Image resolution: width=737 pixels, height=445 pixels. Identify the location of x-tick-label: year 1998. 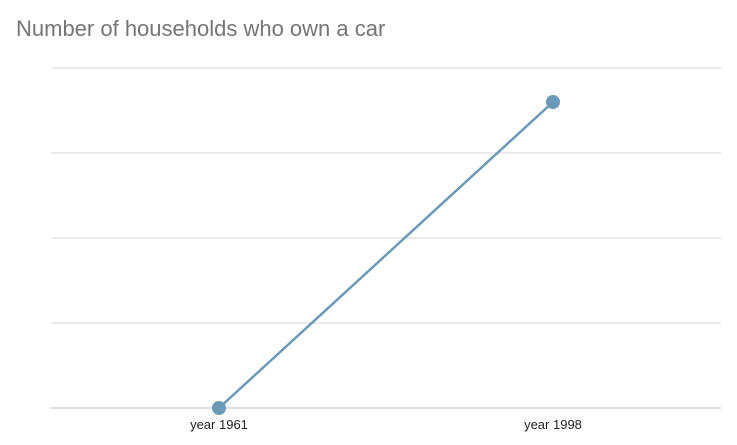
(553, 424).